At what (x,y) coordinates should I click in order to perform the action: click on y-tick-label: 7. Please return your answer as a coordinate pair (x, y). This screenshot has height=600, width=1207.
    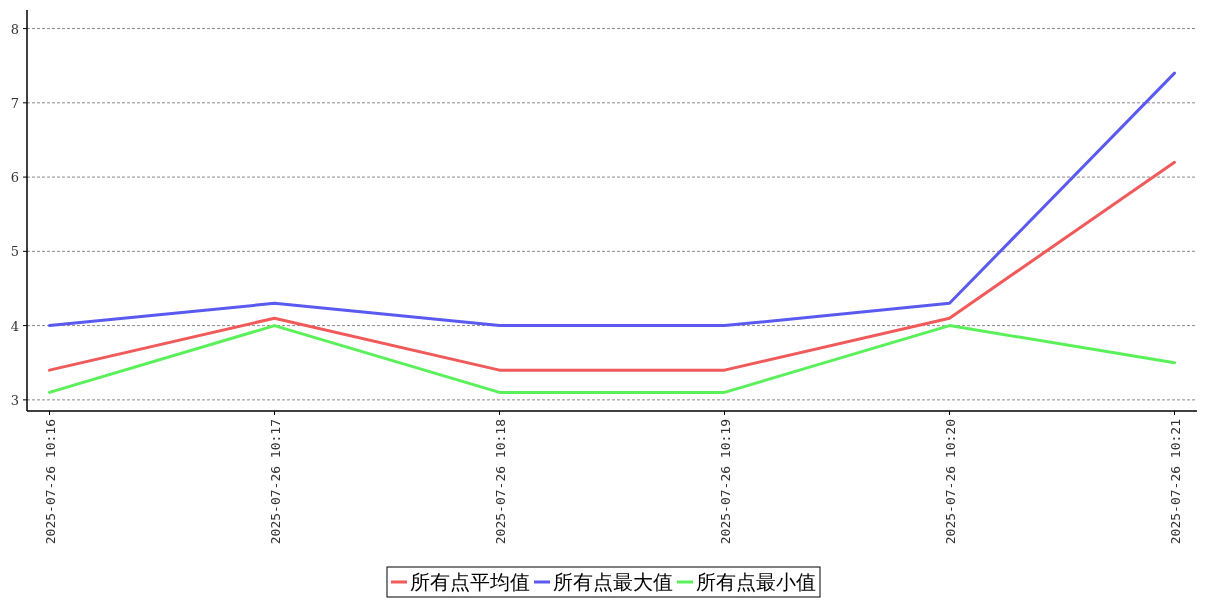
    Looking at the image, I should click on (14, 103).